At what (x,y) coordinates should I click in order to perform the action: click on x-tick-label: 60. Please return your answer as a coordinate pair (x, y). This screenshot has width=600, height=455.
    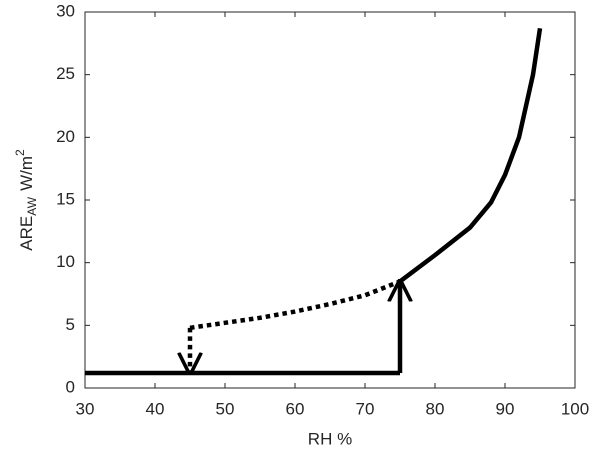
    Looking at the image, I should click on (295, 408).